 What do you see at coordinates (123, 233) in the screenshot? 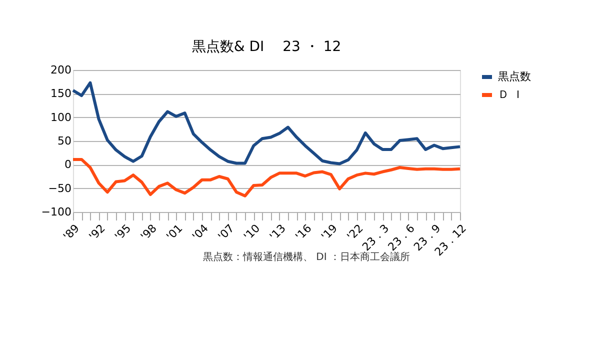
I see `x-tick-label: '95` at bounding box center [123, 233].